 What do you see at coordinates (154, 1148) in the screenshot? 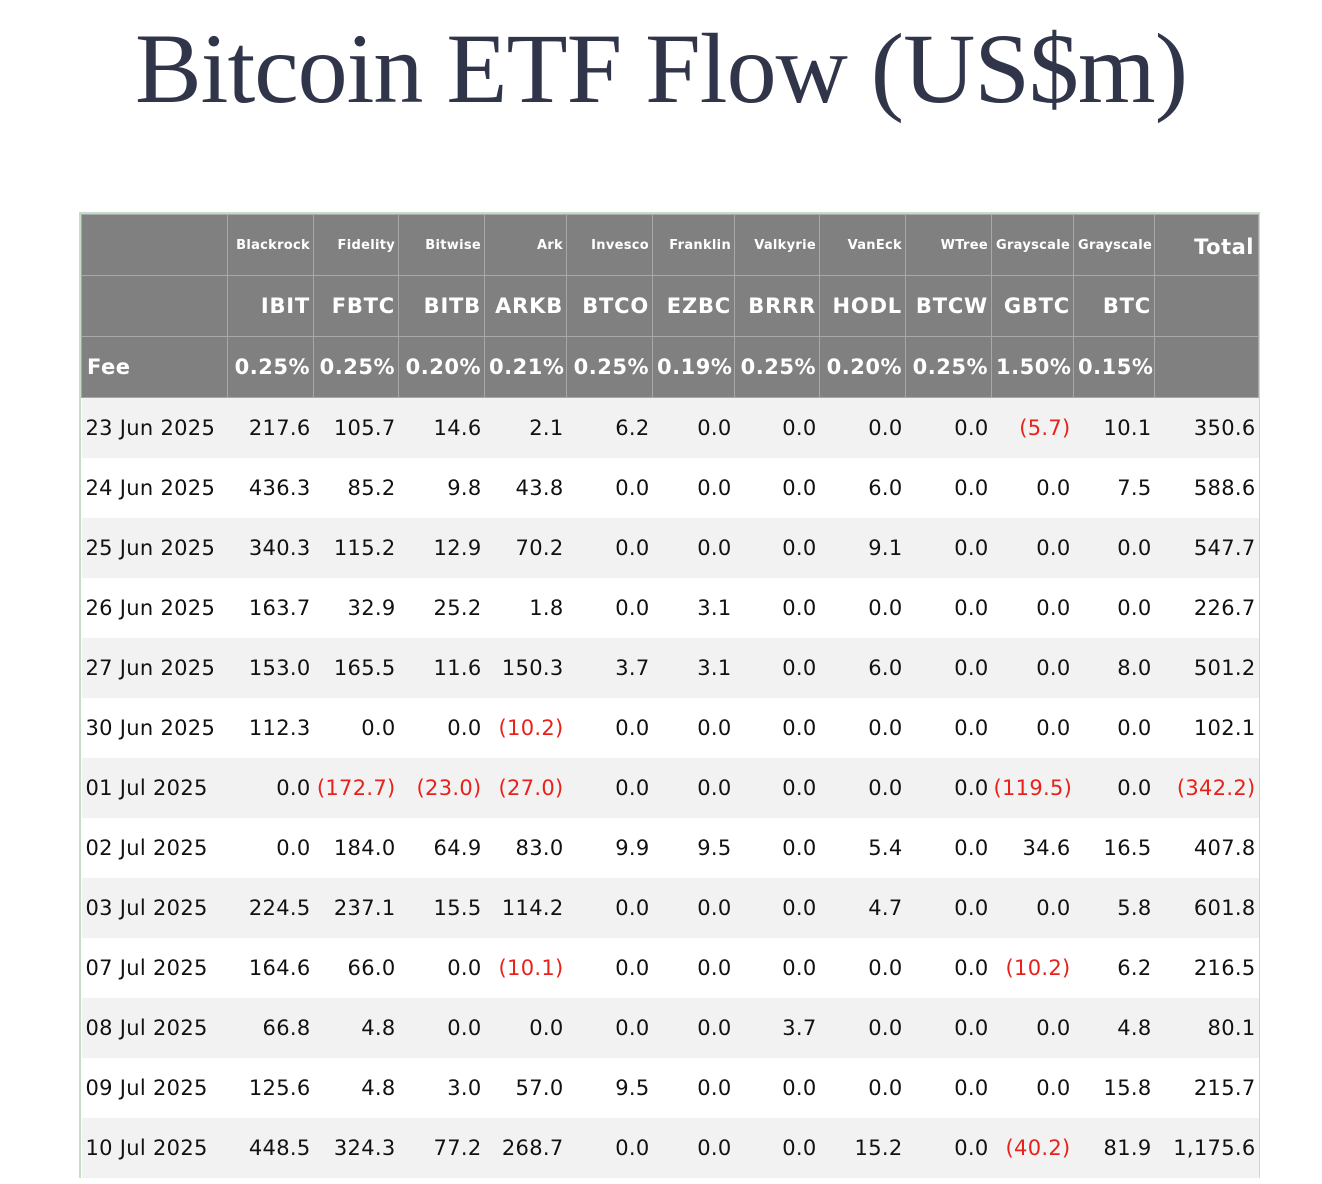
I see `date-cell: 10 Jul 2025` at bounding box center [154, 1148].